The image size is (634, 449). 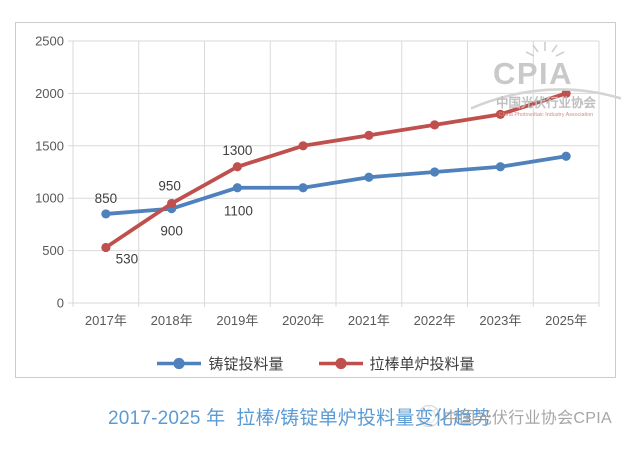 I want to click on x-tick-label: 2018年, so click(x=172, y=320).